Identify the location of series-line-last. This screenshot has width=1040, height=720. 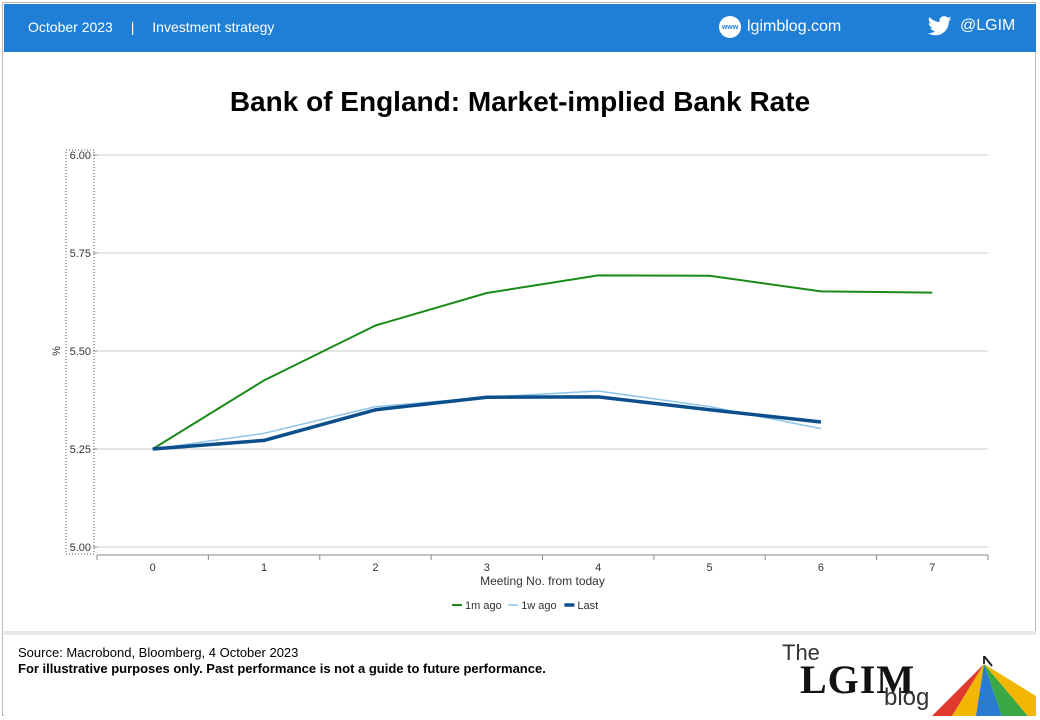
(487, 423).